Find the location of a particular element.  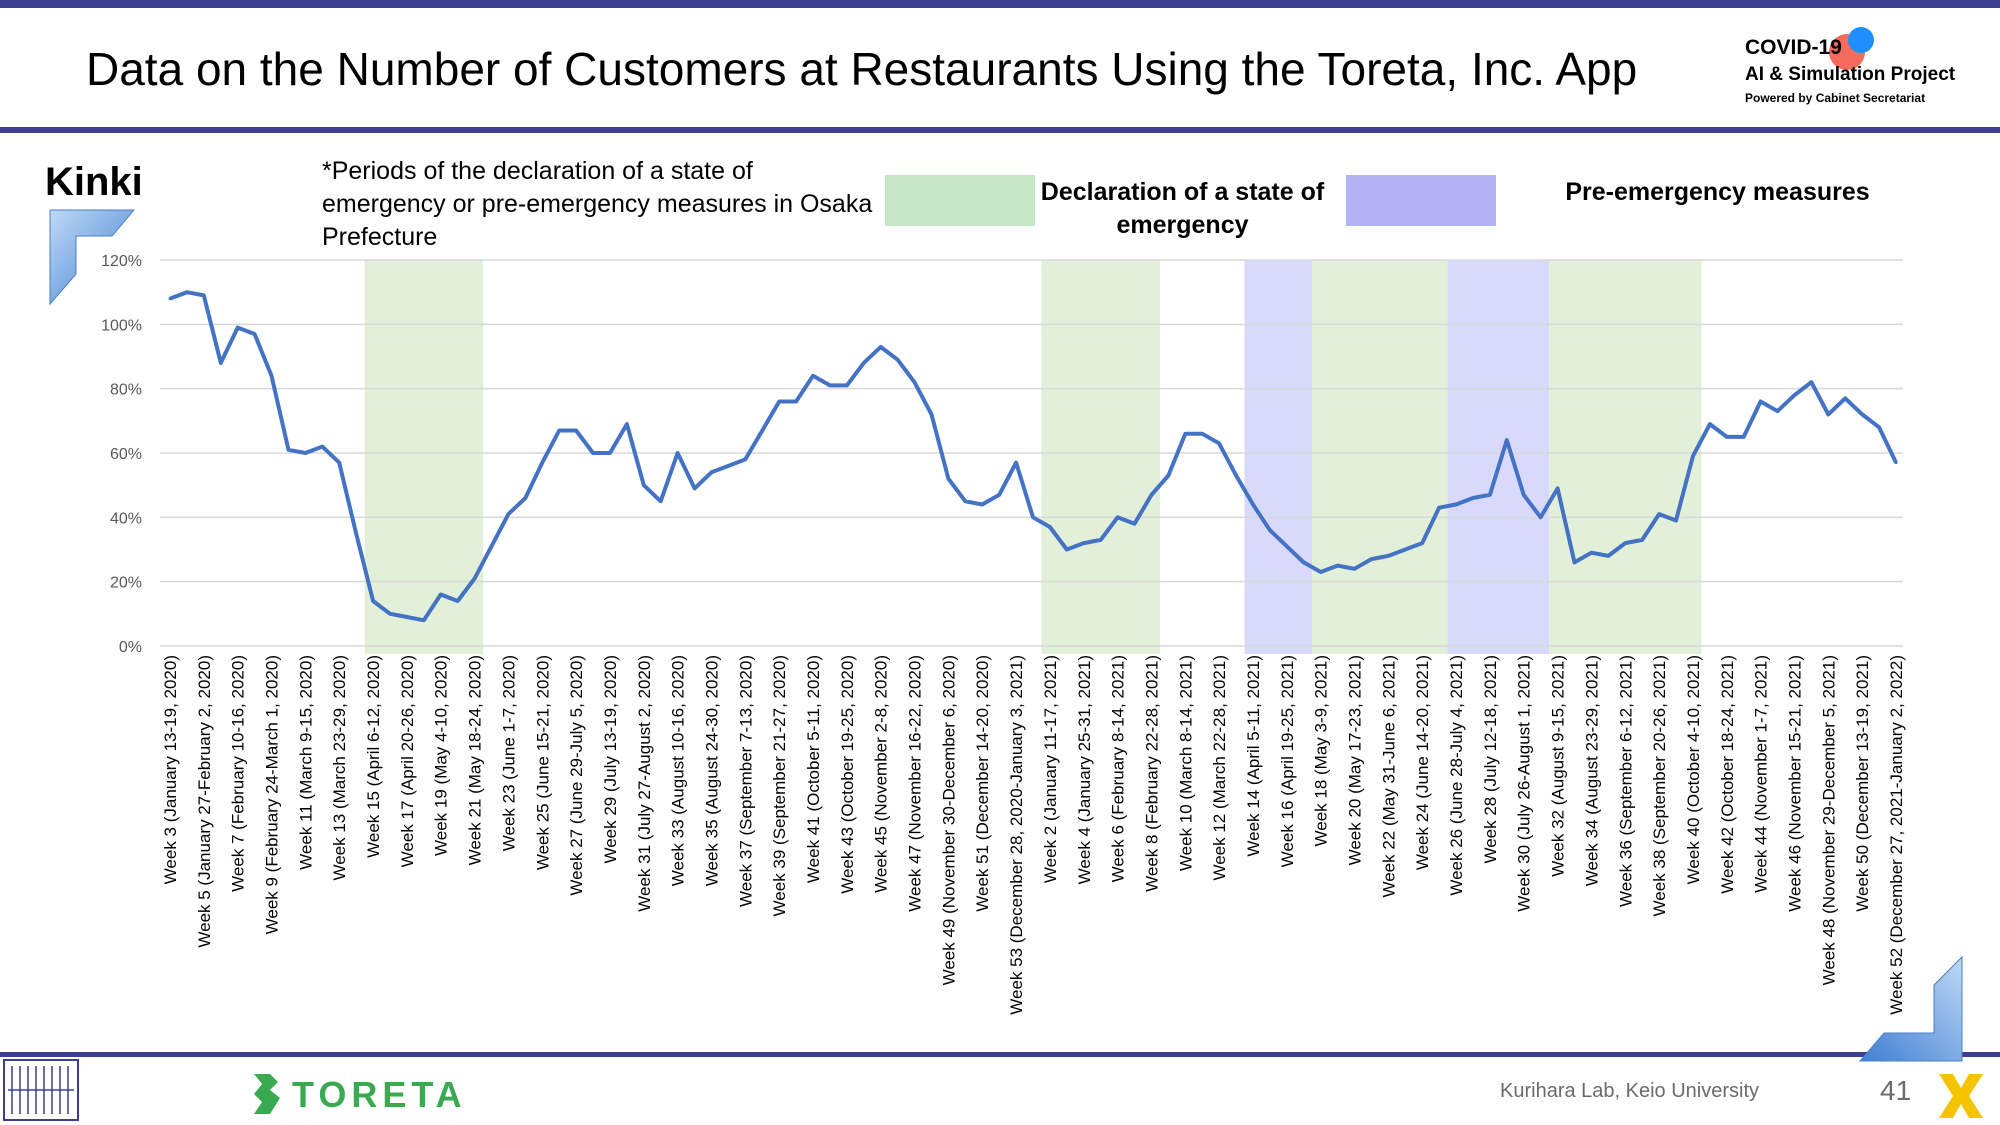

x-tick-label: Week 16 (April 19-25, 2021) is located at coordinates (1287, 761).